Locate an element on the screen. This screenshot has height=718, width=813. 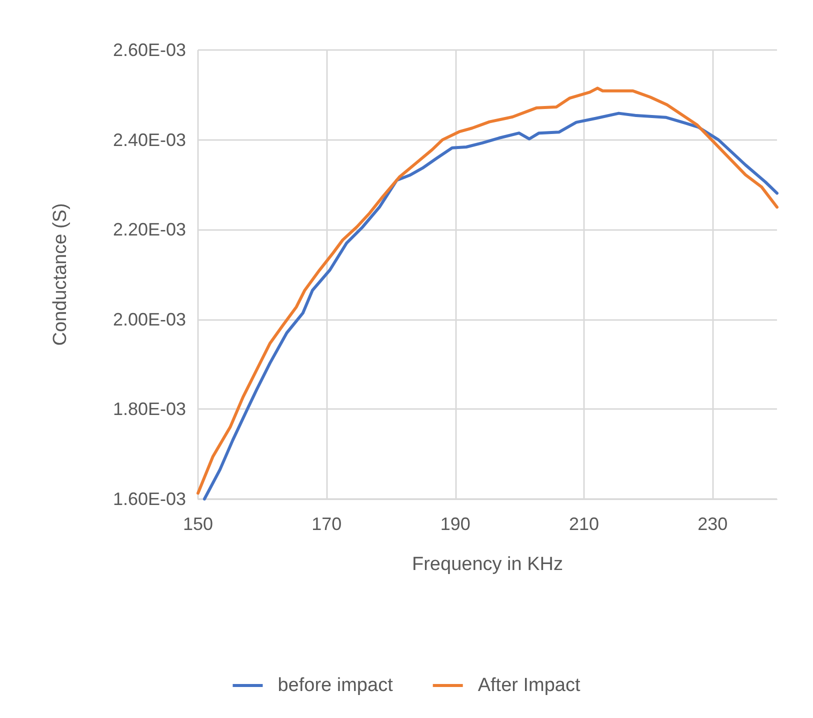
y-tick-label: 2.40E-03 is located at coordinates (149, 140).